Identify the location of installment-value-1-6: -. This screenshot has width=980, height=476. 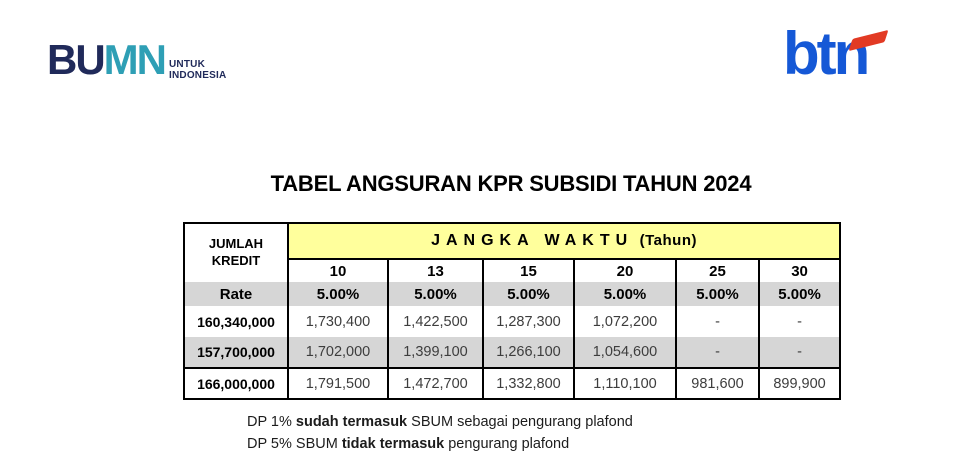
(799, 321).